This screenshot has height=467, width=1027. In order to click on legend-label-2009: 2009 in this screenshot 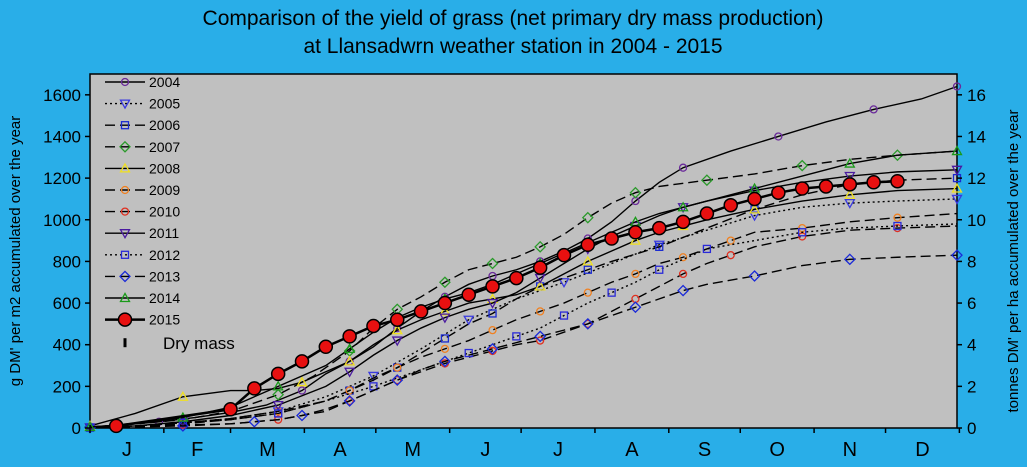, I will do `click(164, 190)`.